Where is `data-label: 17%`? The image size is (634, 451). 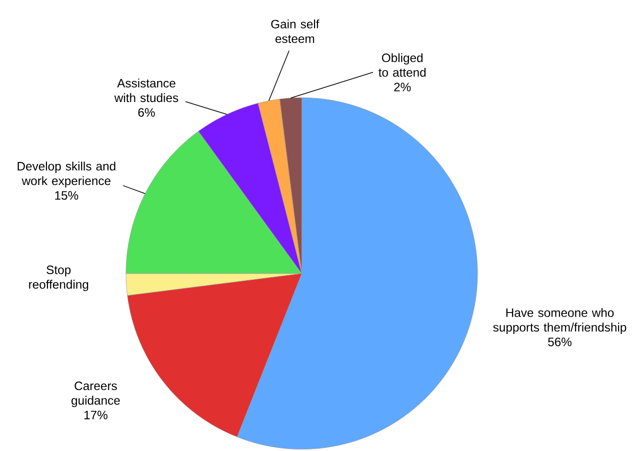
data-label: 17% is located at coordinates (96, 415).